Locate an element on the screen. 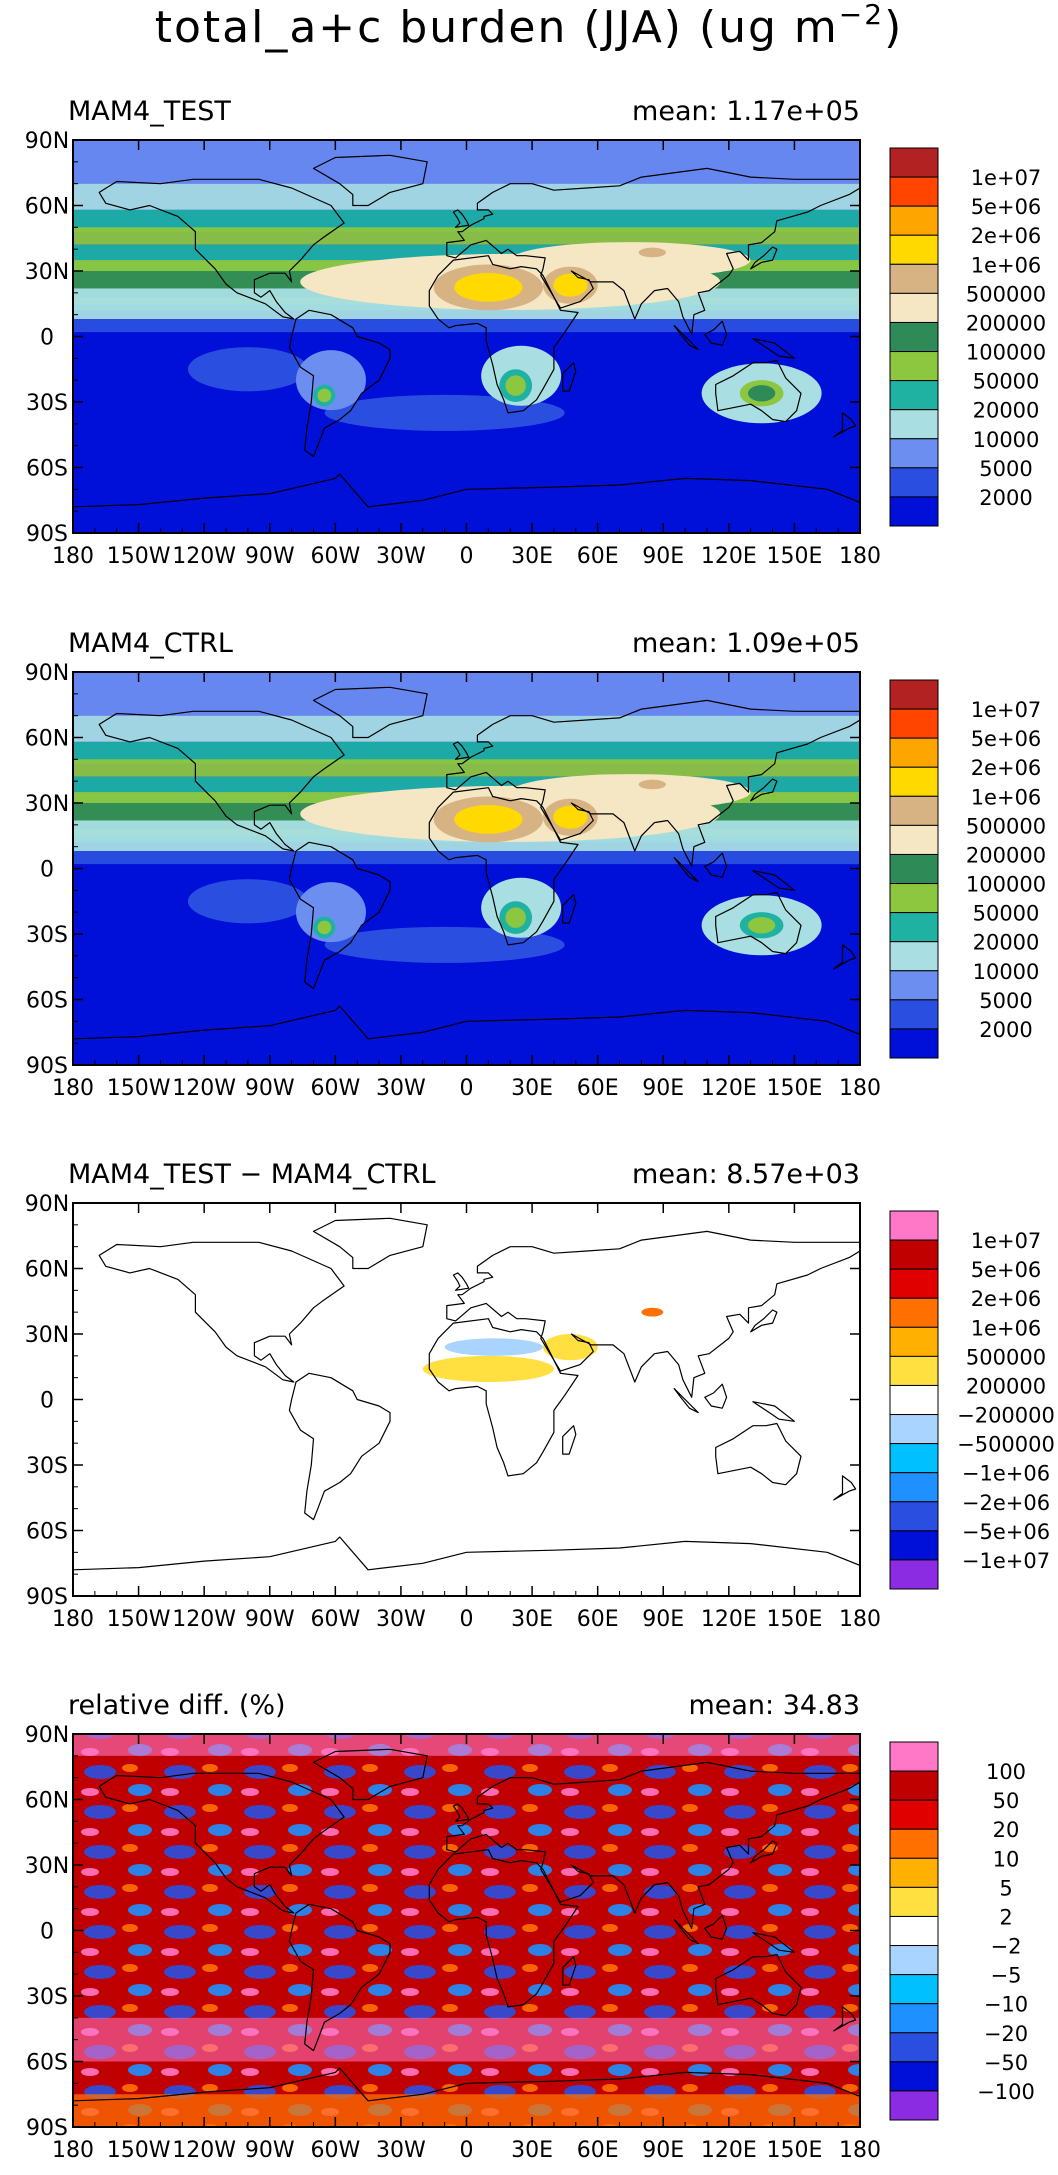 The image size is (1058, 2175). colorbar-label: 2 is located at coordinates (1005, 1917).